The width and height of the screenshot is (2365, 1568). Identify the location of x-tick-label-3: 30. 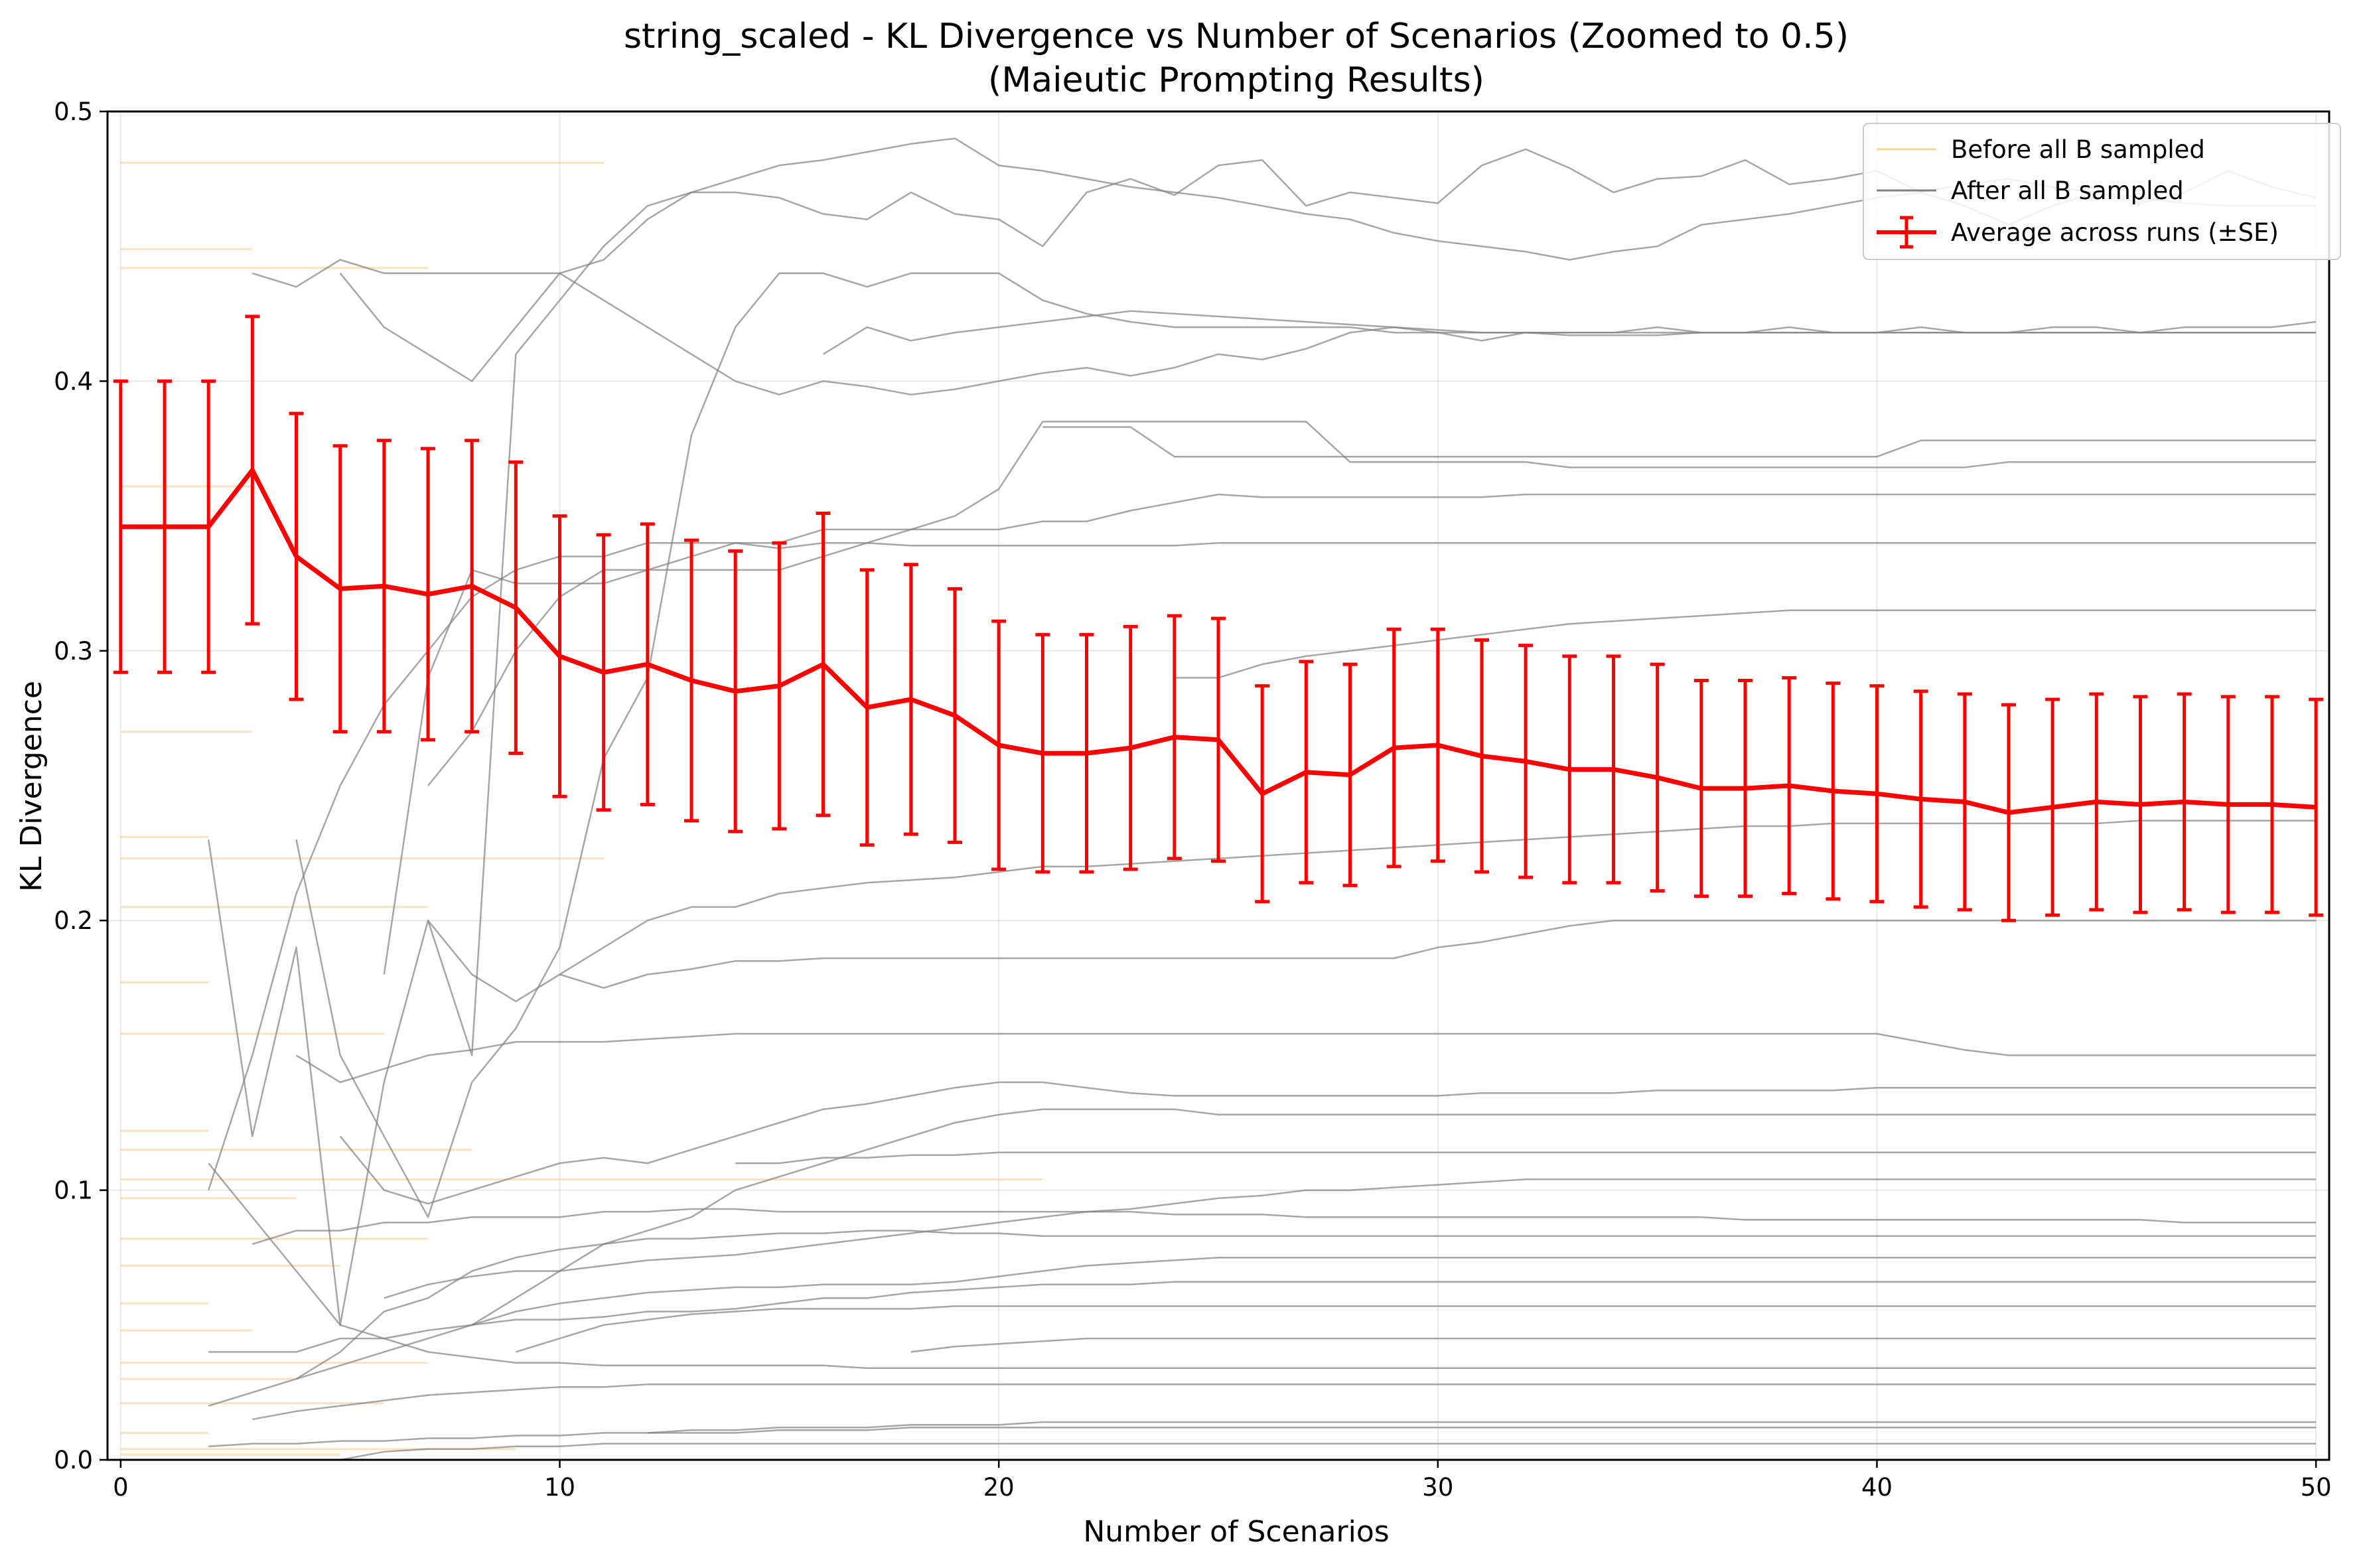
(1437, 1487).